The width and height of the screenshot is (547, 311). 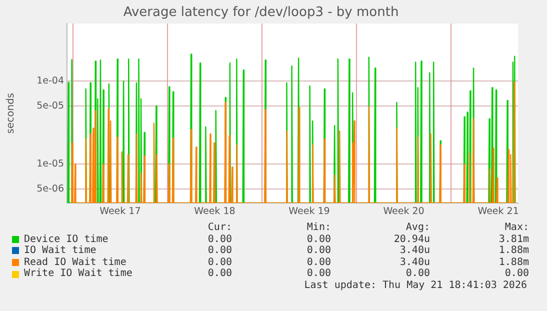 I want to click on text: Max:, so click(x=516, y=228).